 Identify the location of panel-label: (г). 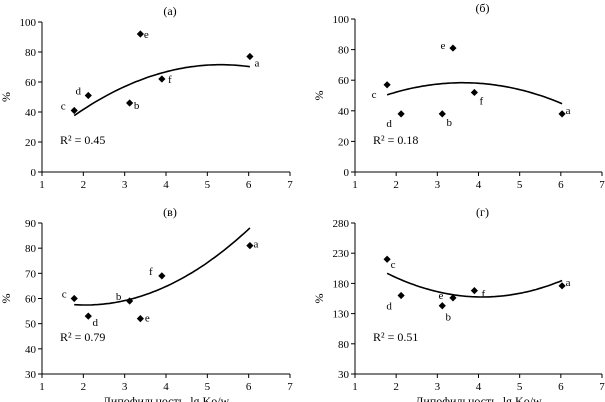
(482, 212).